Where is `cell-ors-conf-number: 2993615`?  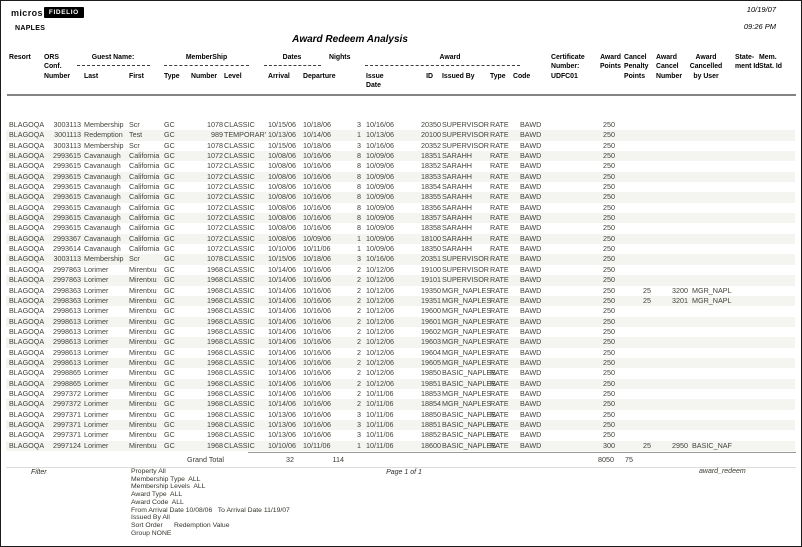
cell-ors-conf-number: 2993615 is located at coordinates (67, 176).